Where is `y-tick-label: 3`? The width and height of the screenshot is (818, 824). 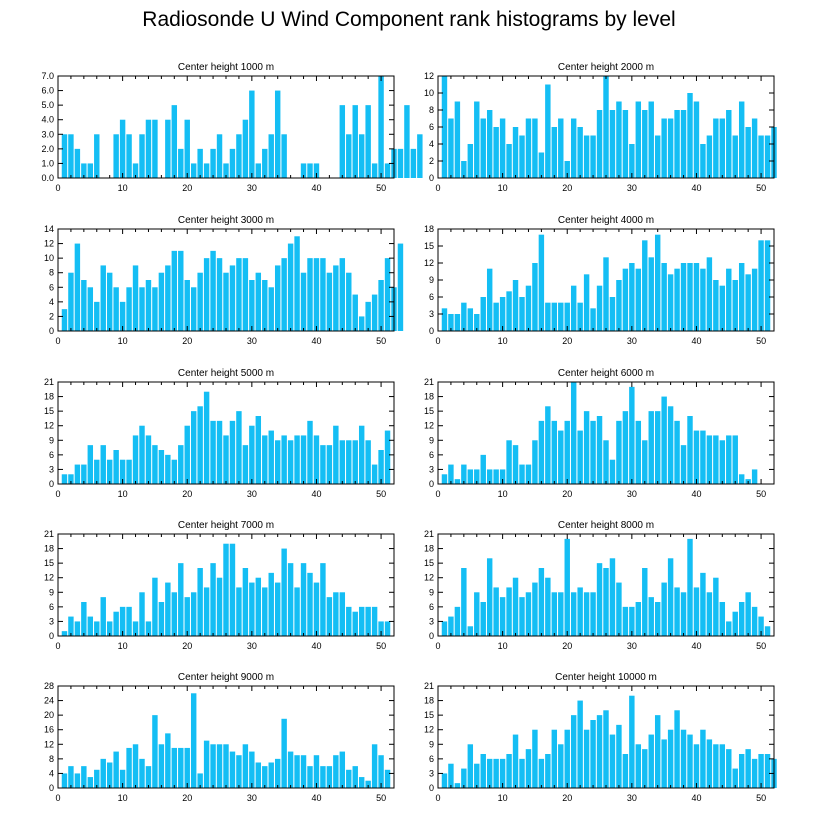 y-tick-label: 3 is located at coordinates (431, 773).